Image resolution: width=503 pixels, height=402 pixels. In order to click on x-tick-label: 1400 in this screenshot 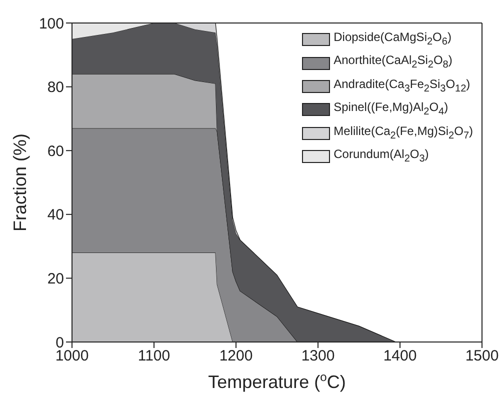, I will do `click(400, 356)`.